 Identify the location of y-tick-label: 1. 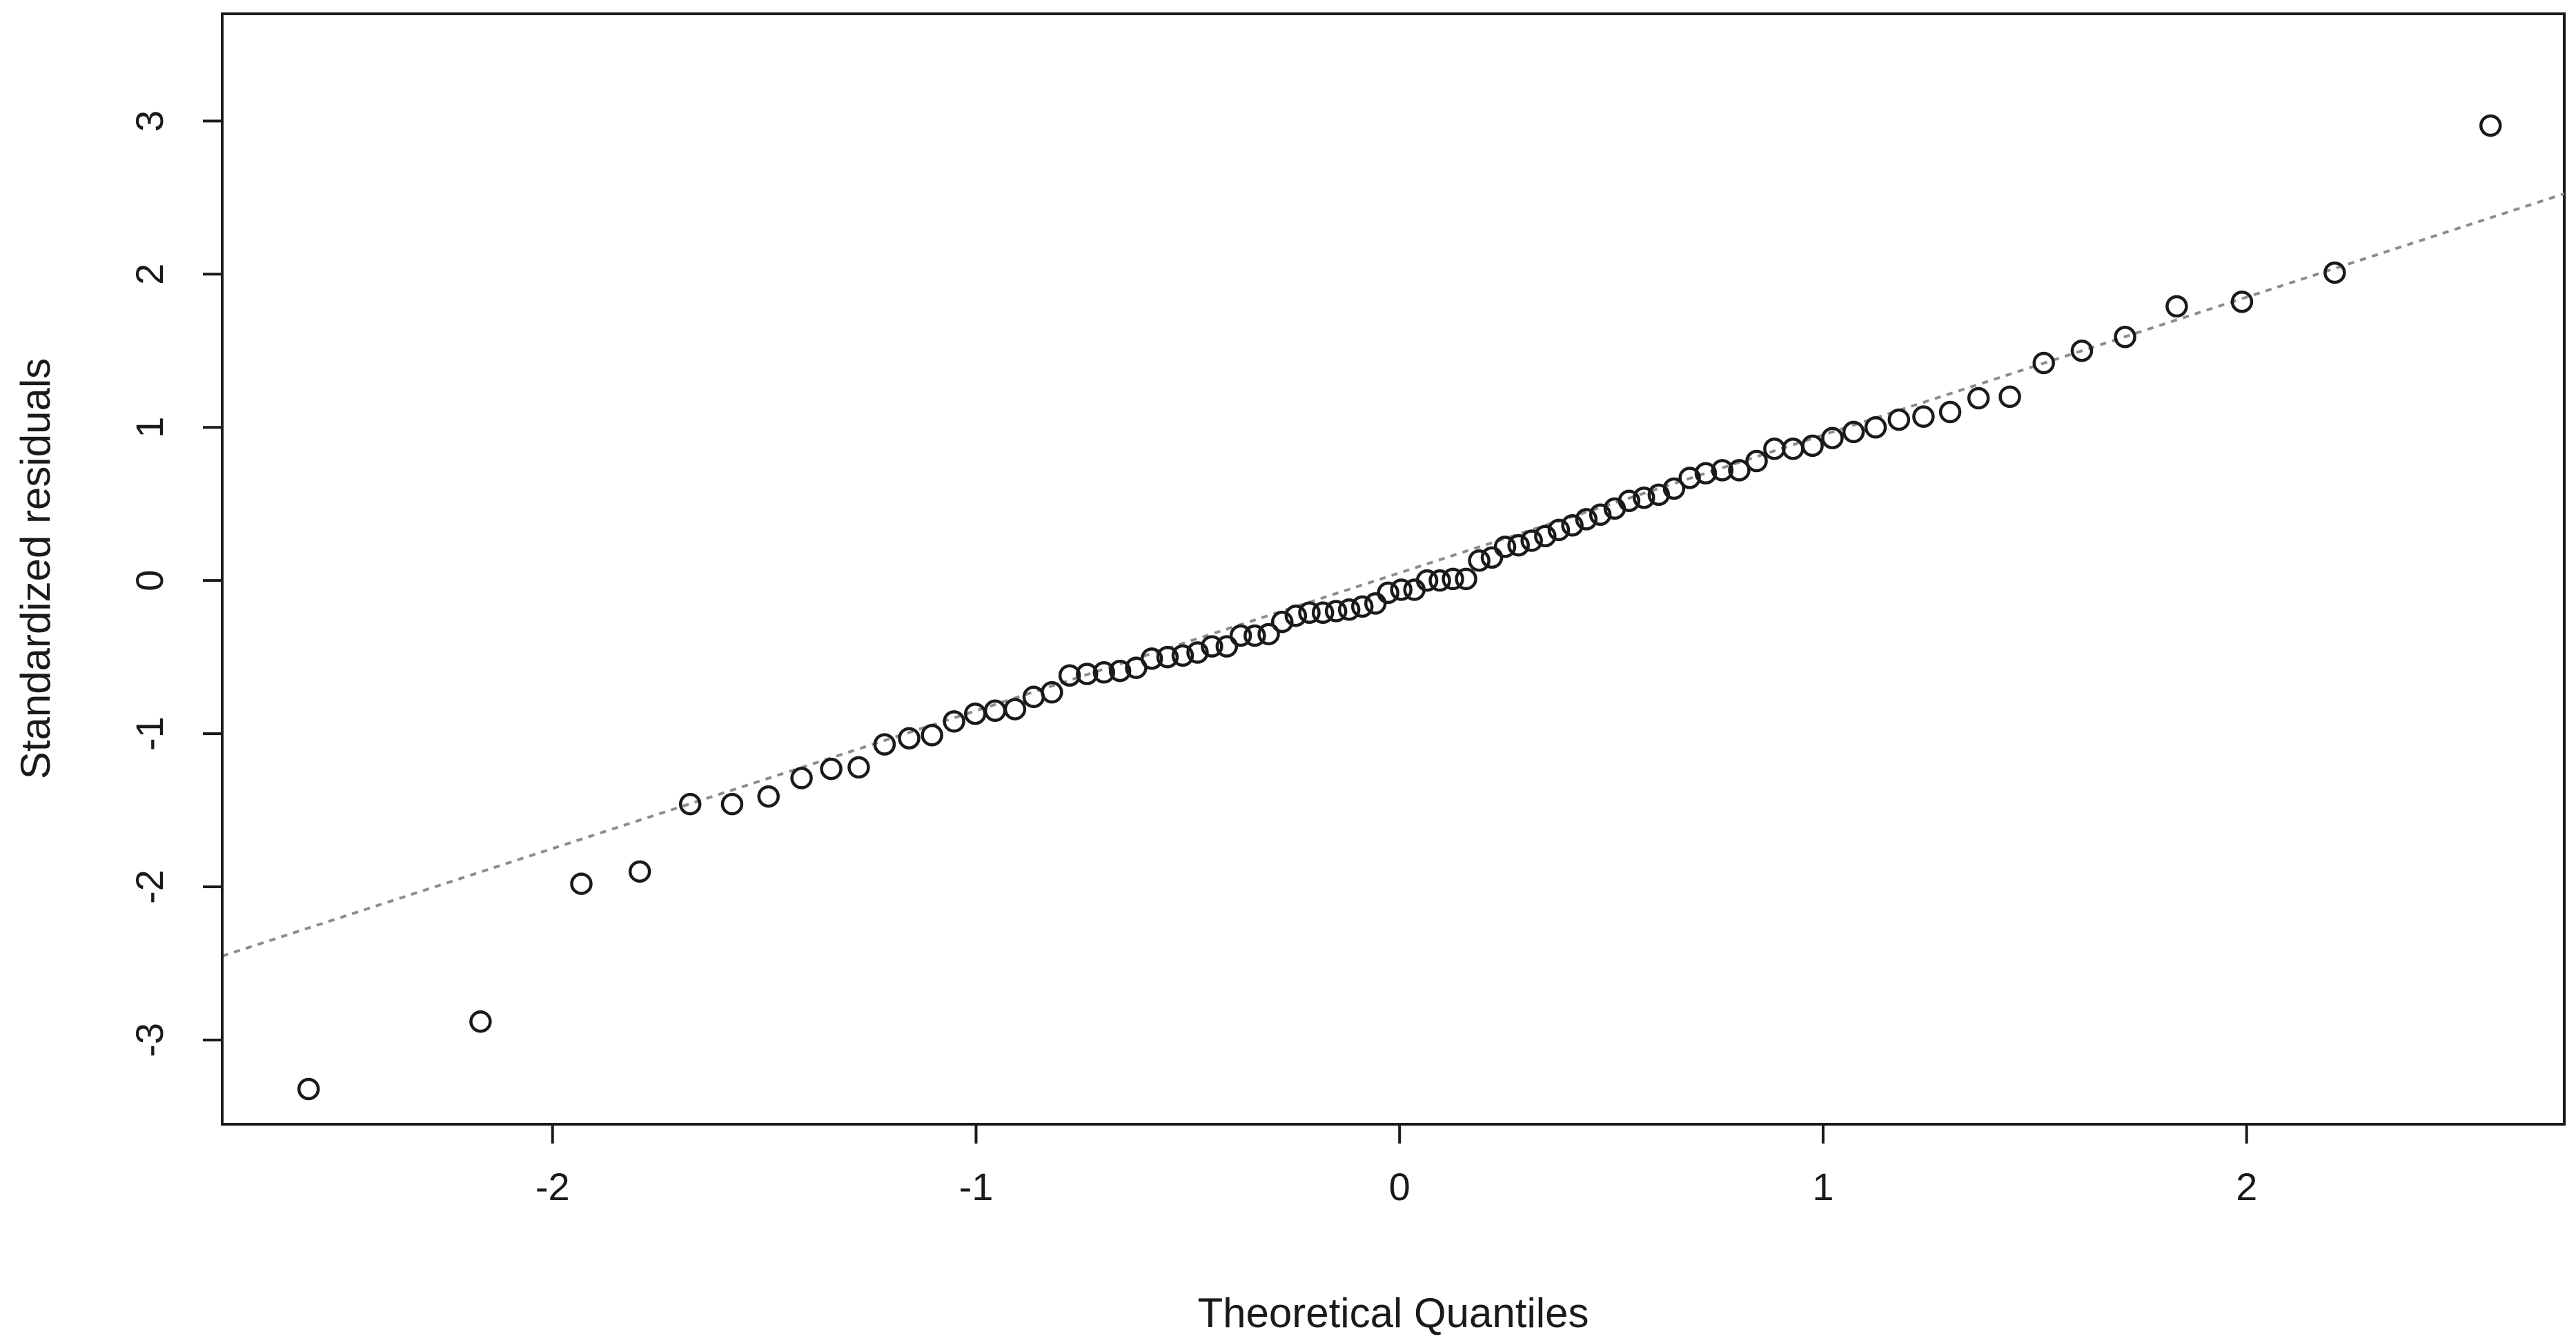
(149, 428).